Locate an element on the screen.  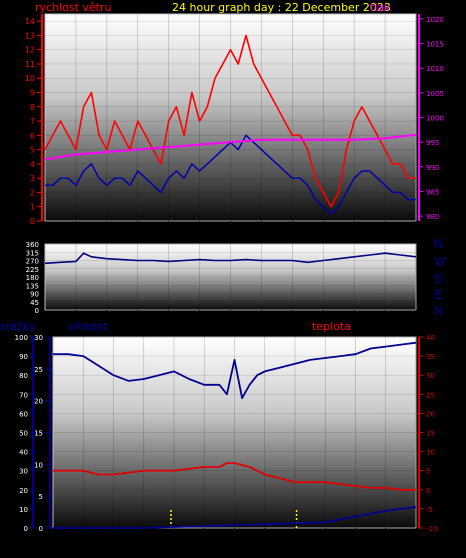
y-tick-label: 225 is located at coordinates (32, 270).